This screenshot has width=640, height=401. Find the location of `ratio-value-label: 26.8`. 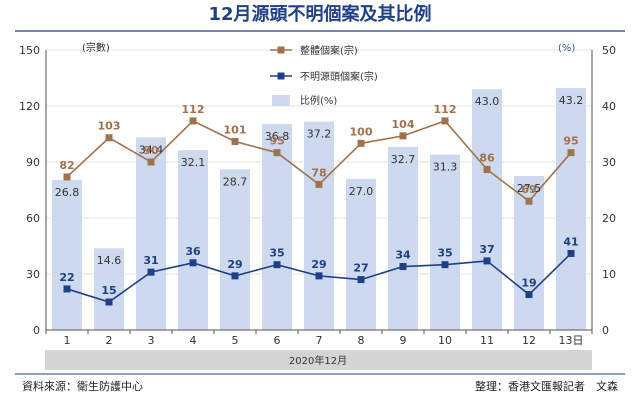

ratio-value-label: 26.8 is located at coordinates (67, 192).